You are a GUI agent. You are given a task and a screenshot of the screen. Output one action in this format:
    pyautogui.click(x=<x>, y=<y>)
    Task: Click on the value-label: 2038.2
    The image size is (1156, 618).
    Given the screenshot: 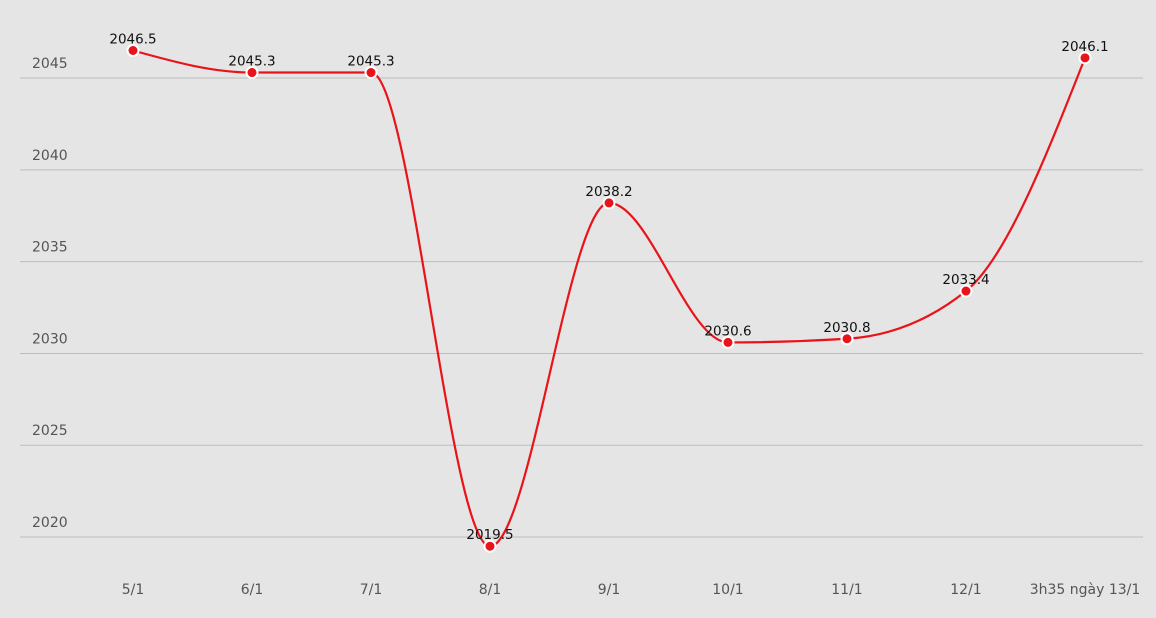 What is the action you would take?
    pyautogui.click(x=608, y=192)
    